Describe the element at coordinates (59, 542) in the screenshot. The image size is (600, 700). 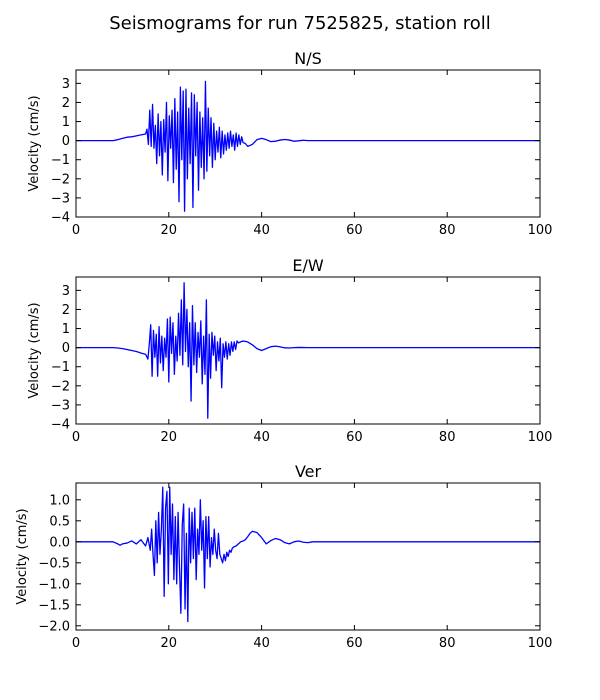
I see `y-tick-label: 0.0` at that location.